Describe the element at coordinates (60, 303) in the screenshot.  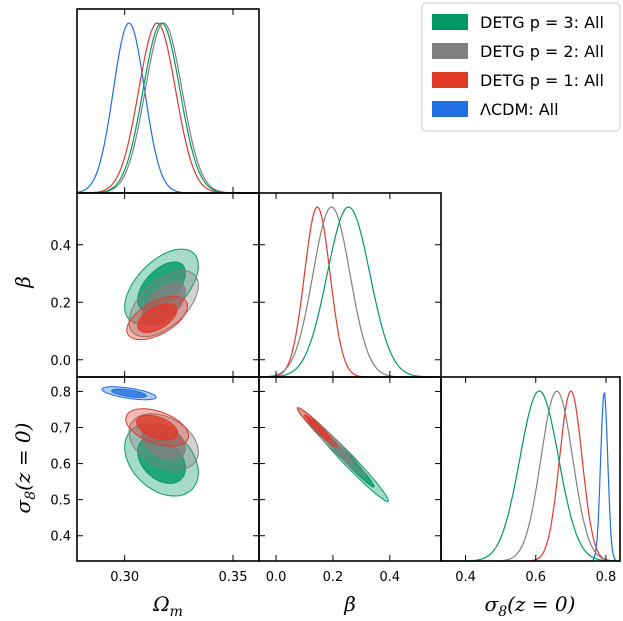
I see `y-tick-label: 0.2` at that location.